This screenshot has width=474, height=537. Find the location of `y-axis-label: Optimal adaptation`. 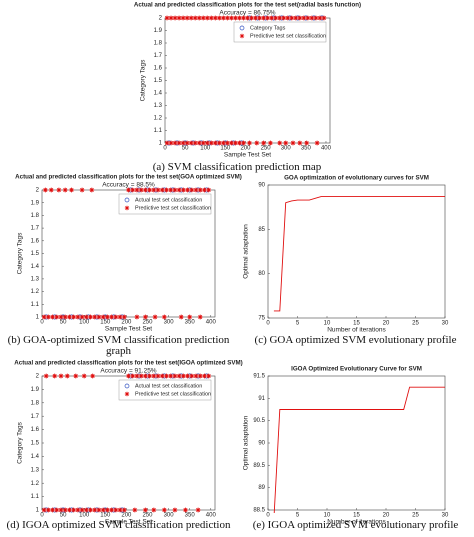

y-axis-label: Optimal adaptation is located at coordinates (246, 442).